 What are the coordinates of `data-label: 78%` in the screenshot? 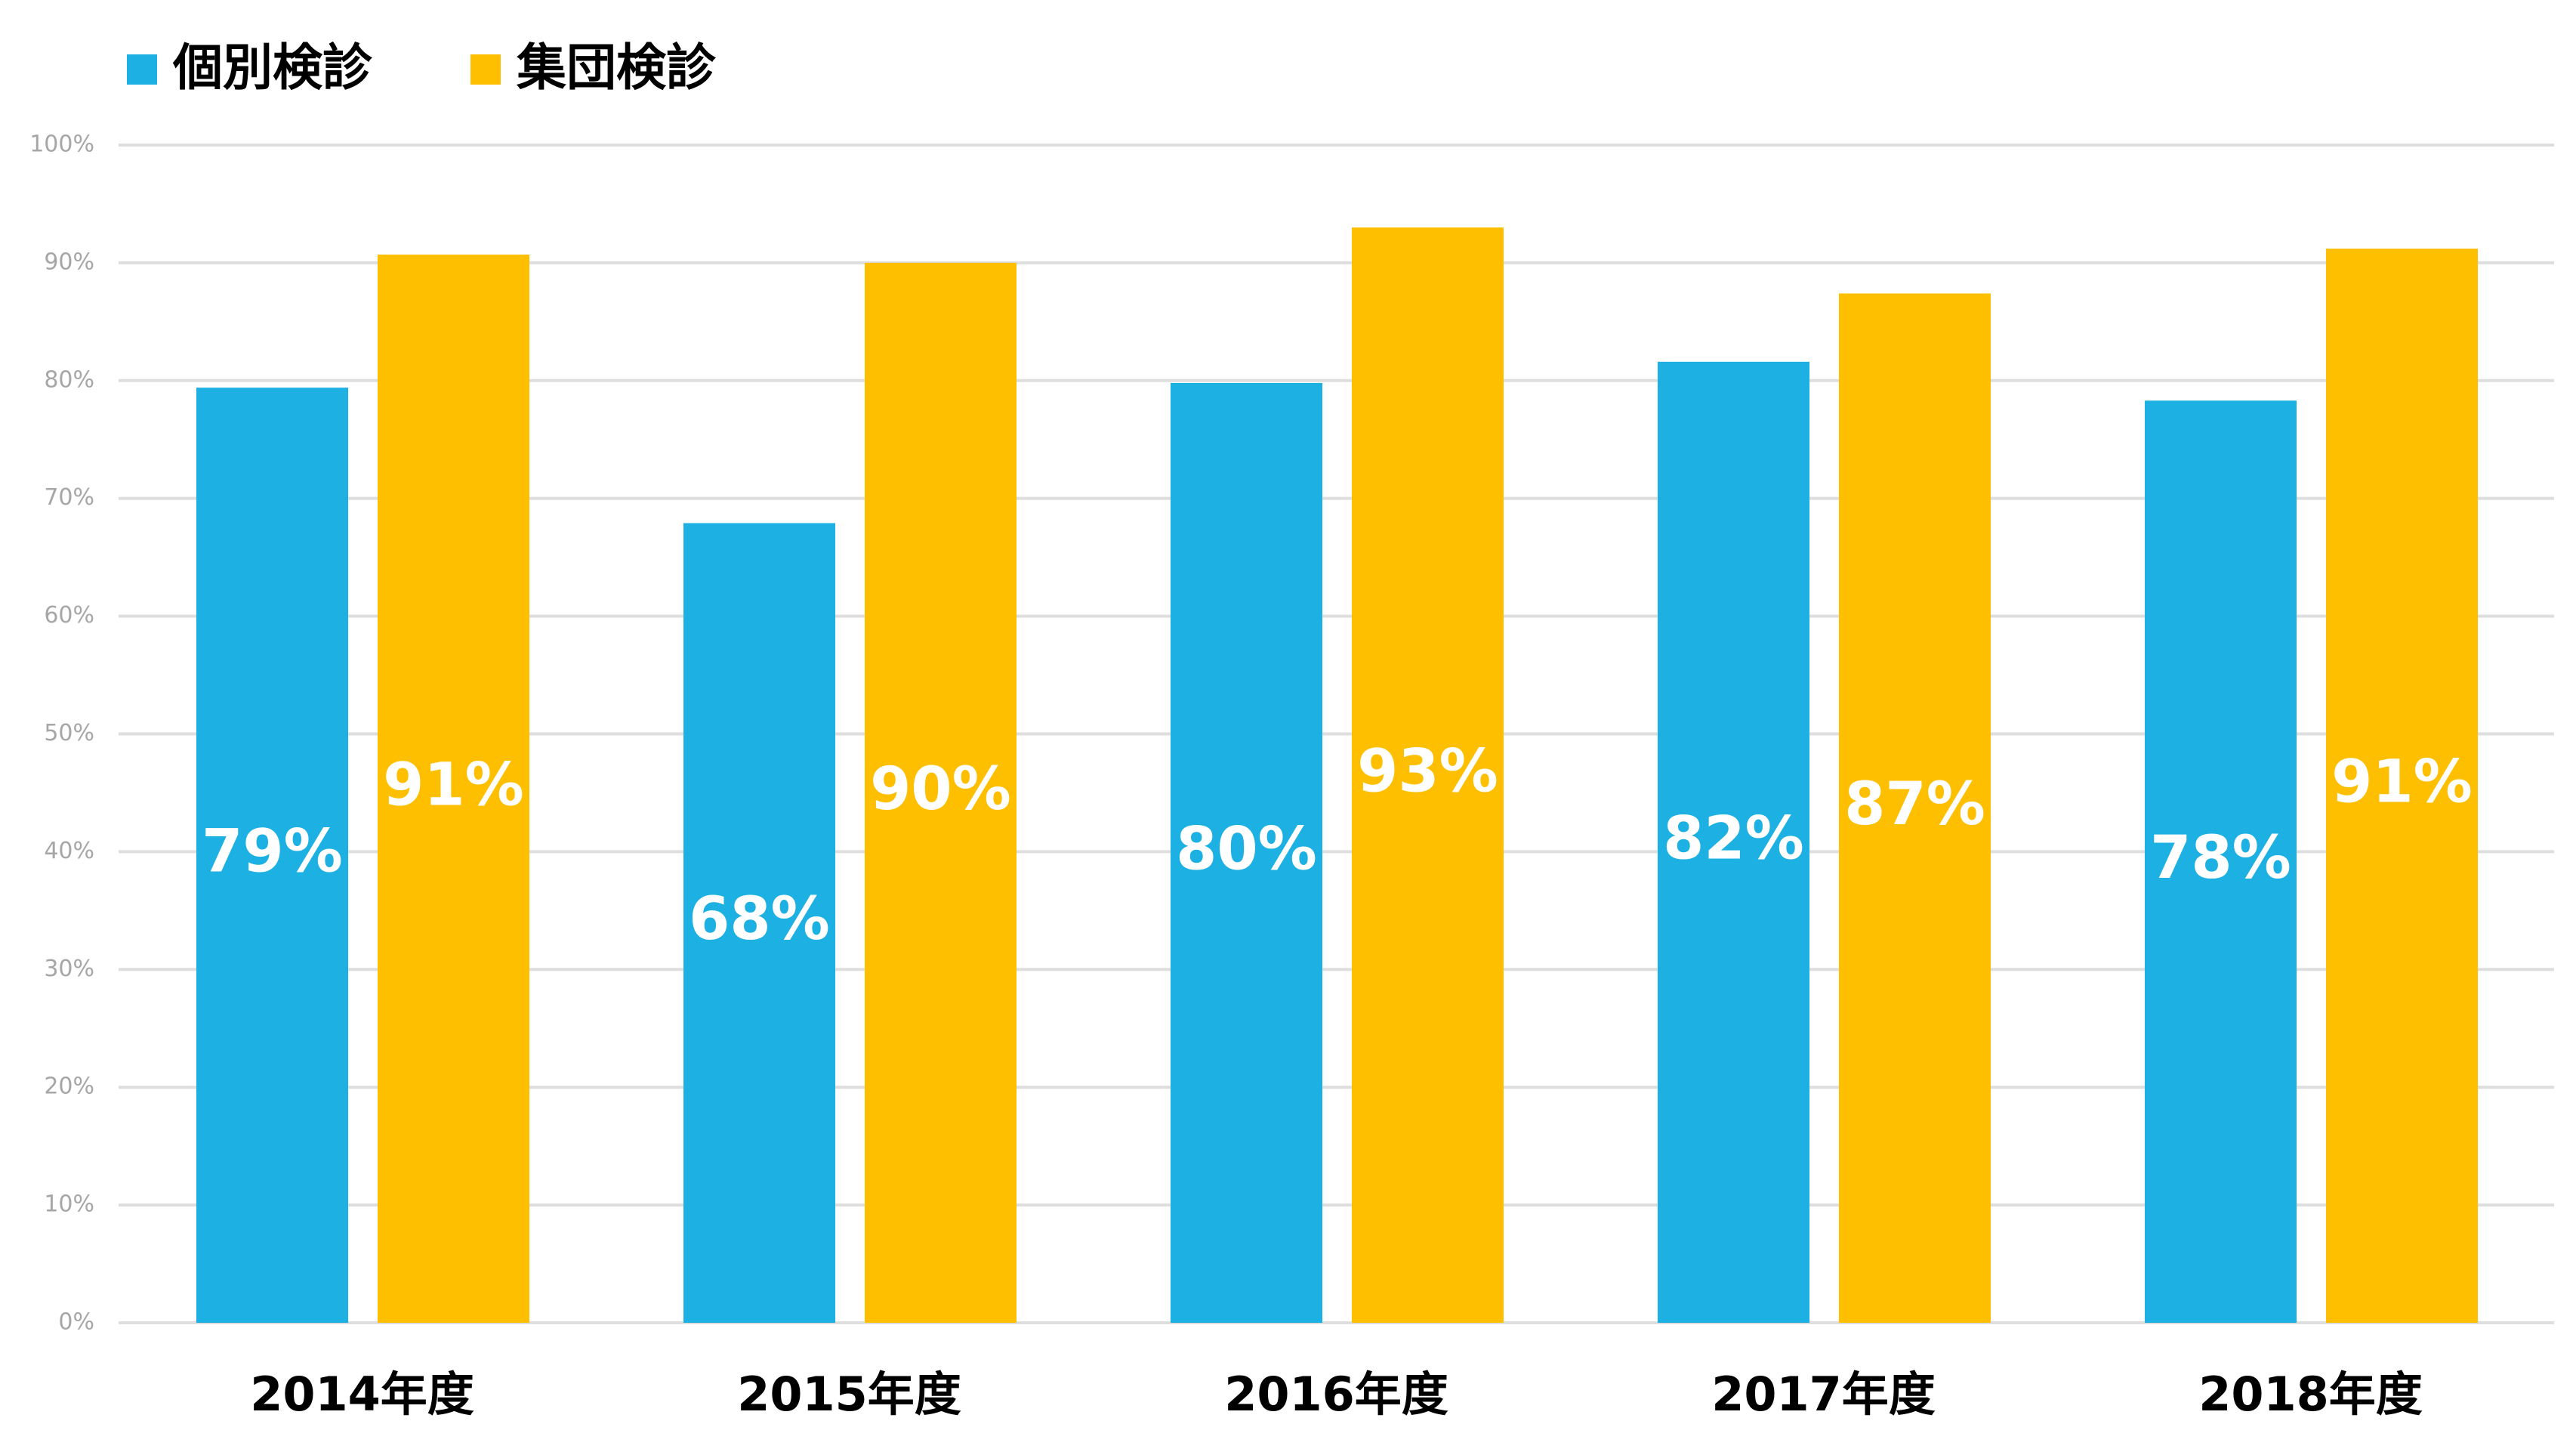 It's located at (2220, 858).